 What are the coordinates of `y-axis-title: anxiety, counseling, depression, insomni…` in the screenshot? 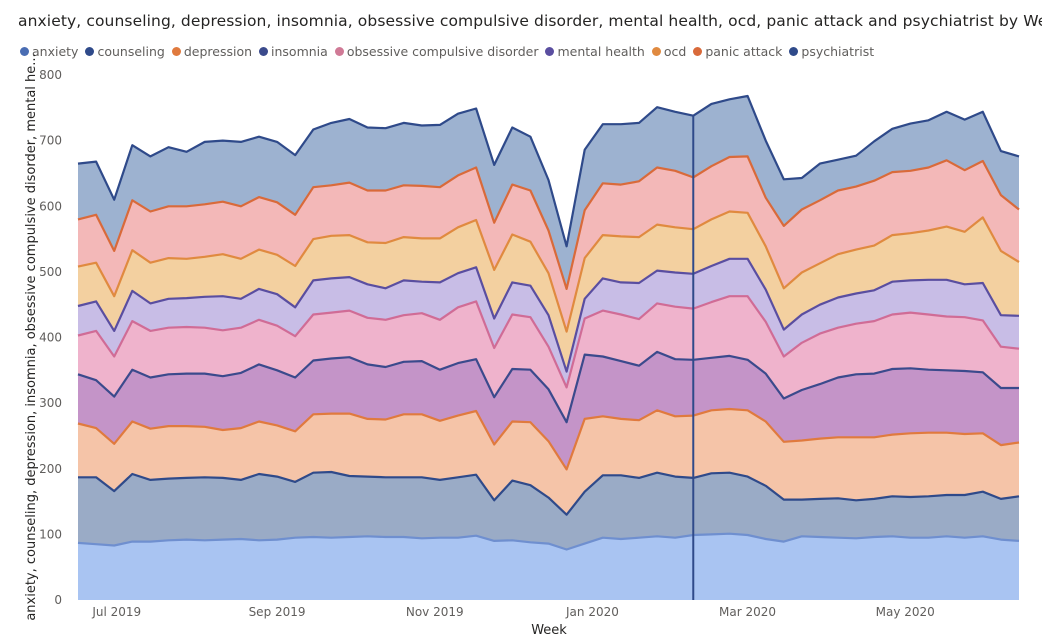 It's located at (31, 336).